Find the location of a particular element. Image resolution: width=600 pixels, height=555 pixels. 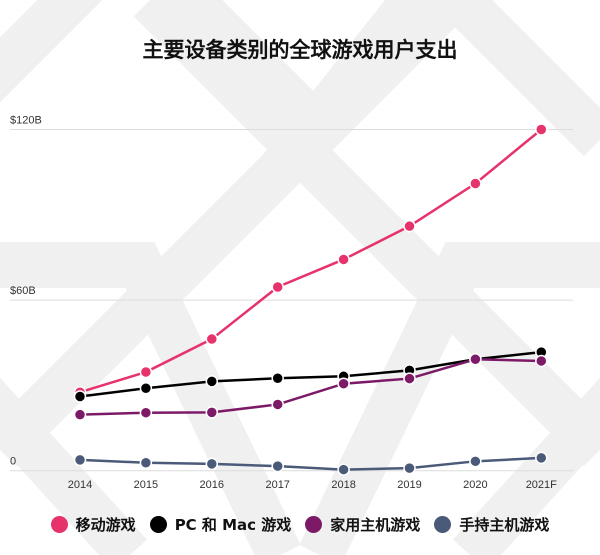

y-tick-label: 0 is located at coordinates (13, 462).